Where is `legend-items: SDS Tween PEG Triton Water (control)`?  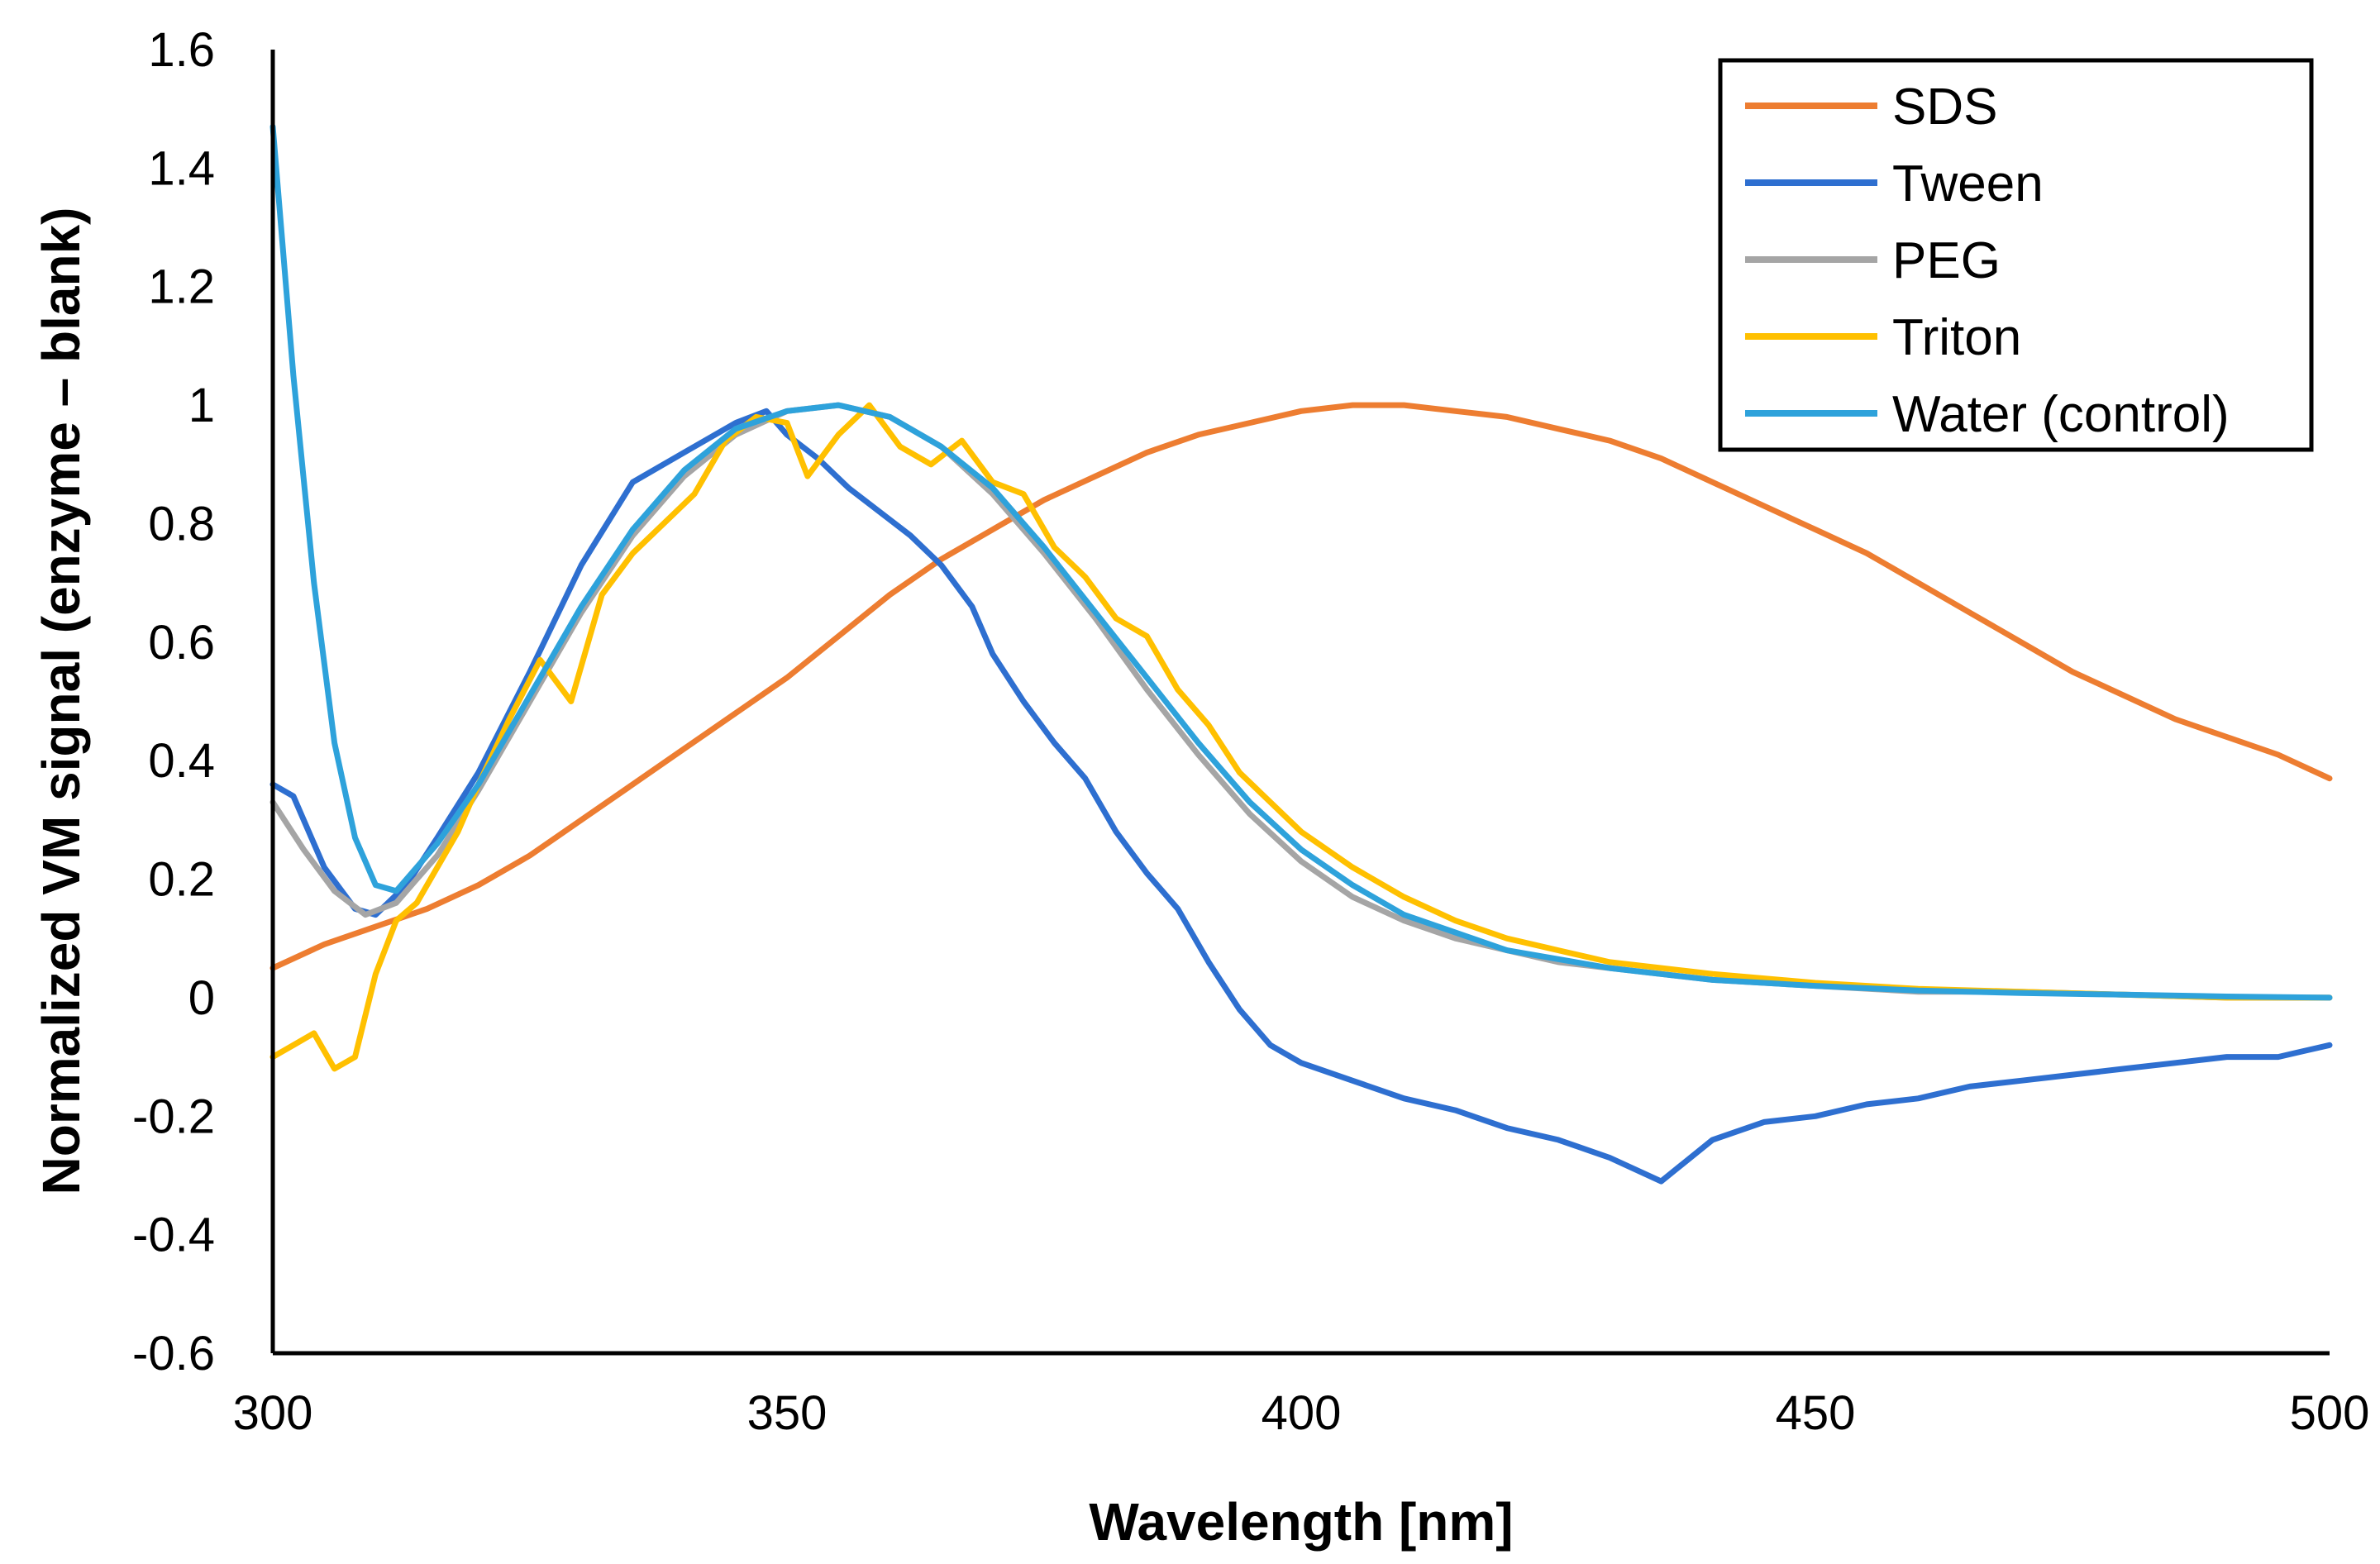 legend-items: SDS Tween PEG Triton Water (control) is located at coordinates (1987, 261).